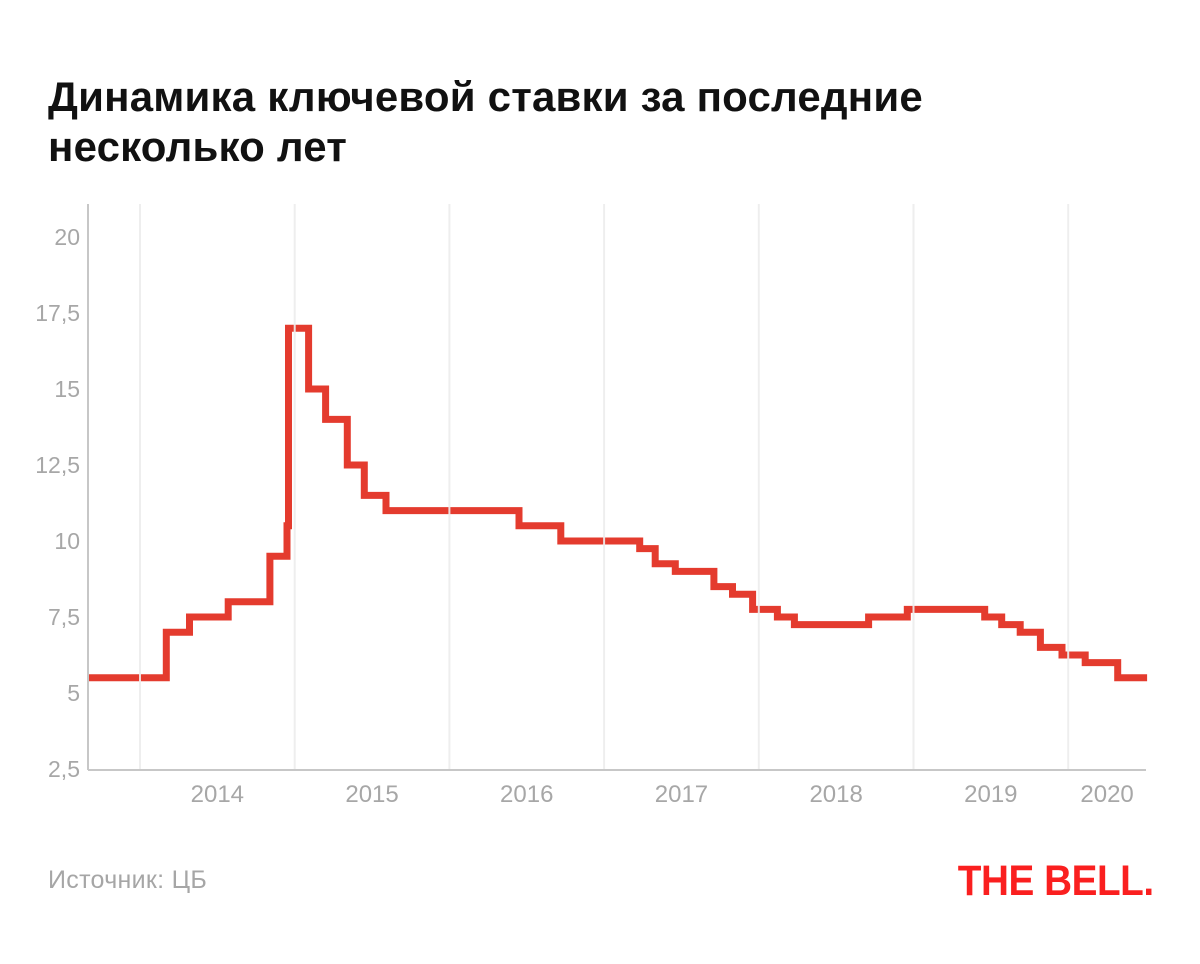 The height and width of the screenshot is (964, 1200). I want to click on y-tick-label-10: 10, so click(67, 541).